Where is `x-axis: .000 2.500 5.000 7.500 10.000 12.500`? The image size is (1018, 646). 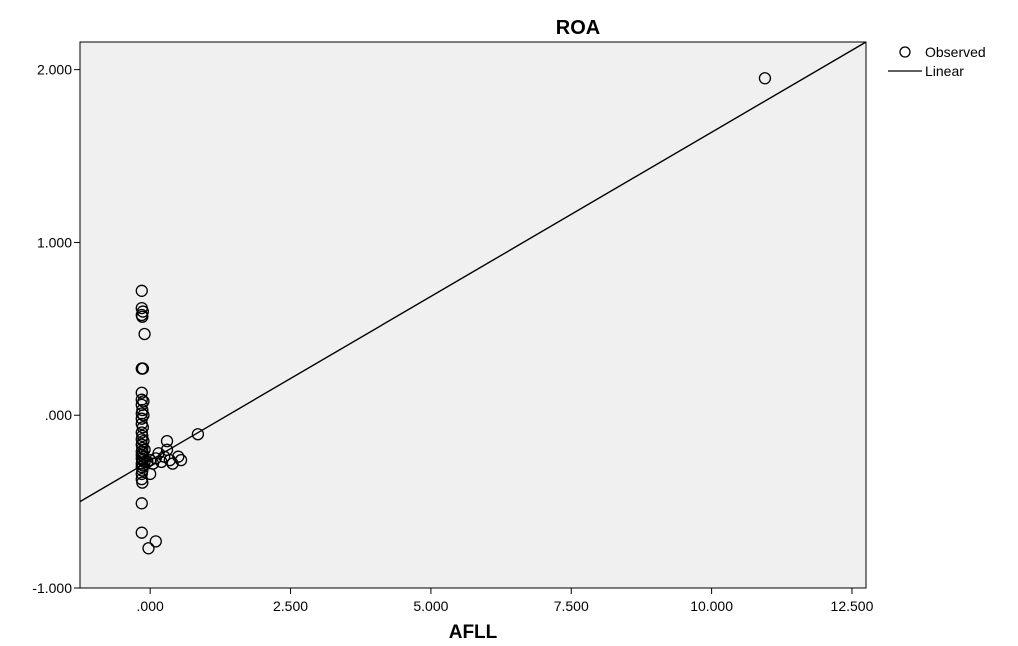
x-axis: .000 2.500 5.000 7.500 10.000 12.500 is located at coordinates (505, 601).